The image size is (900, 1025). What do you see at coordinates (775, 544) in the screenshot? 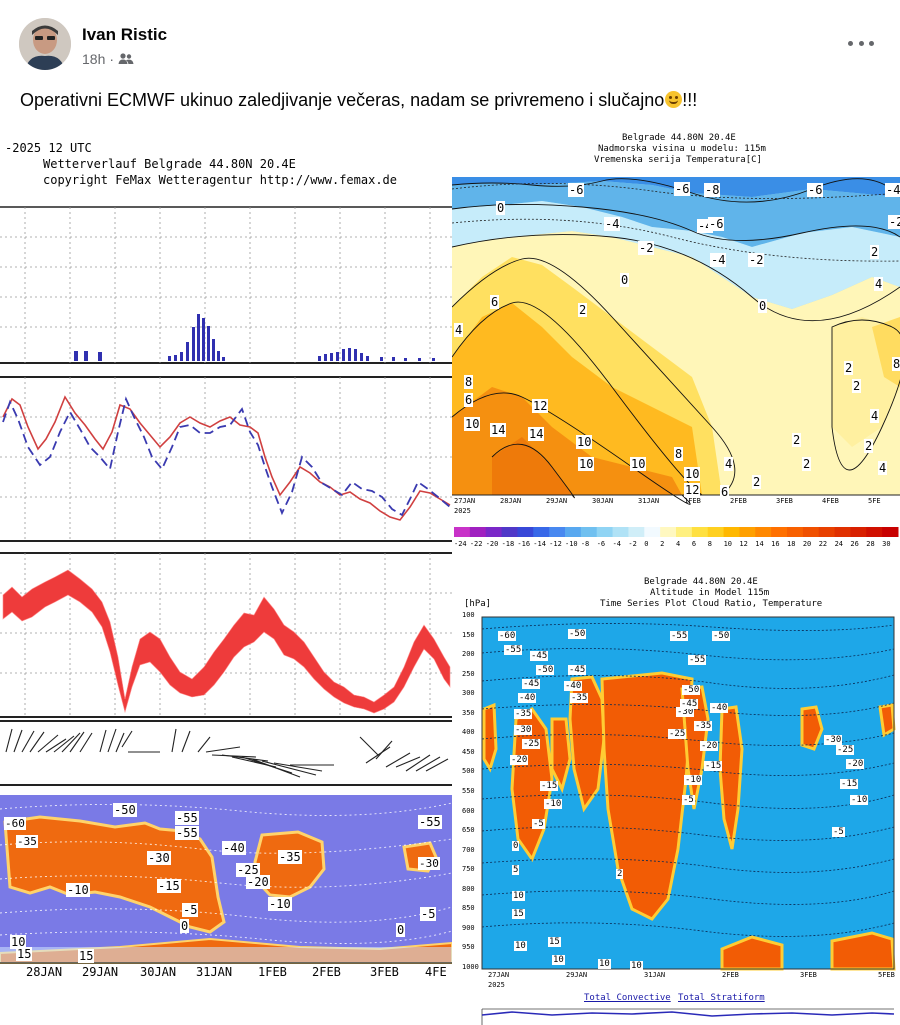
I see `legend-label: 16` at bounding box center [775, 544].